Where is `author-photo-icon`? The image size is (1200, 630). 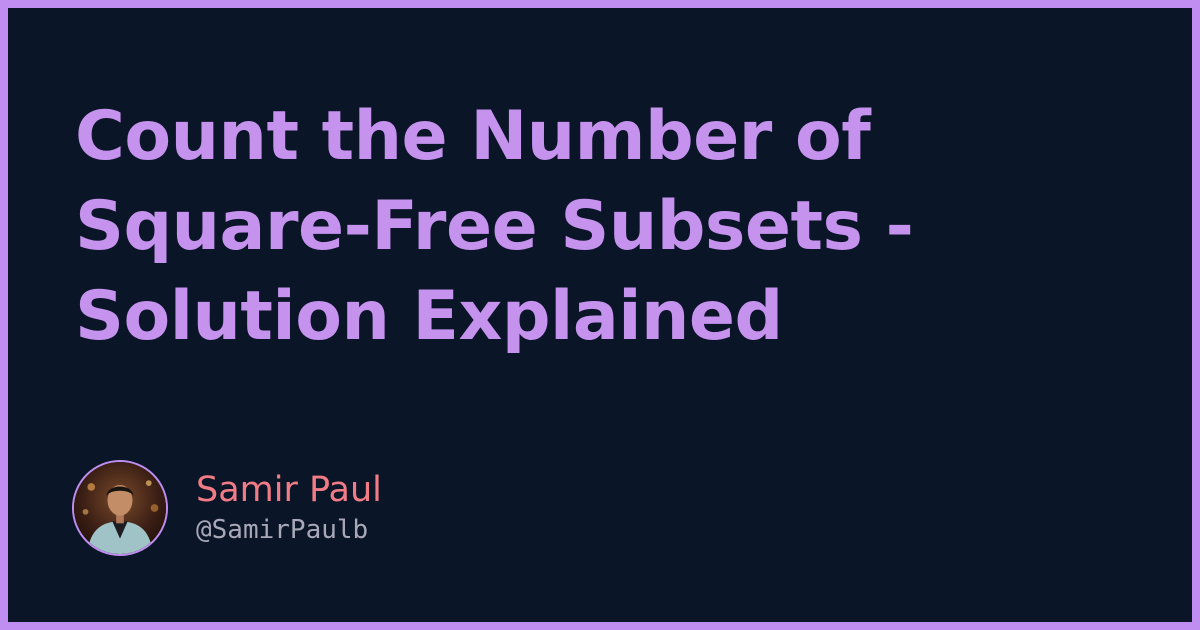
author-photo-icon is located at coordinates (120, 508).